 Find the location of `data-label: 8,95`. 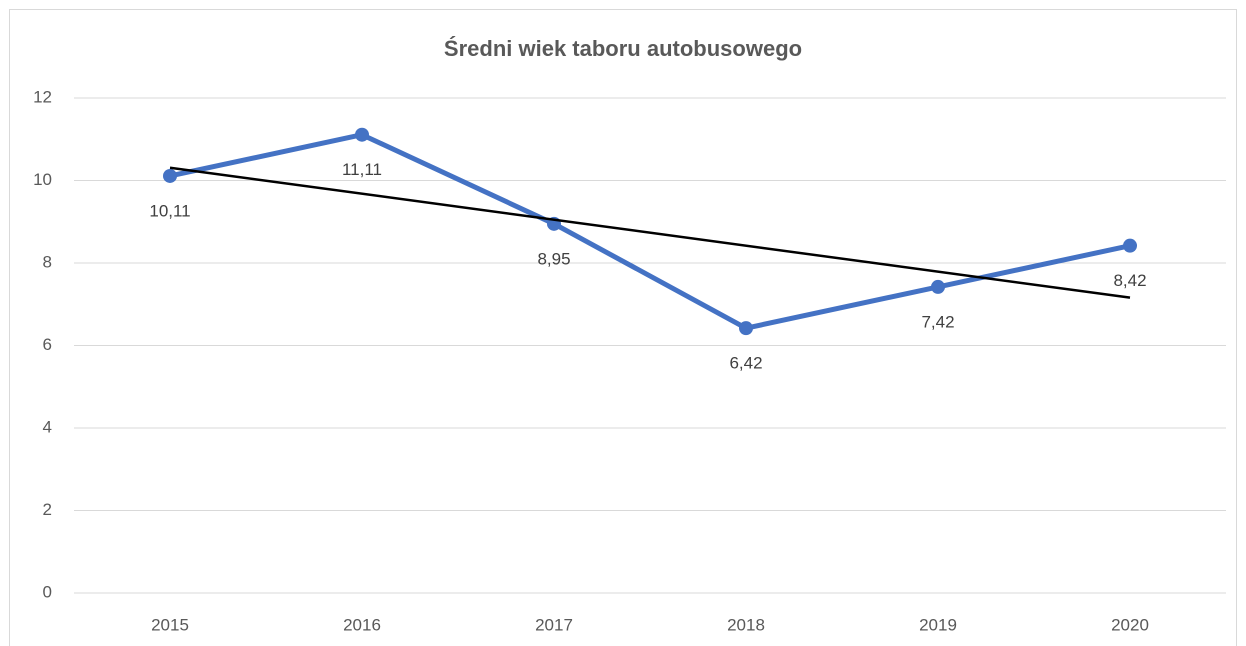

data-label: 8,95 is located at coordinates (553, 258).